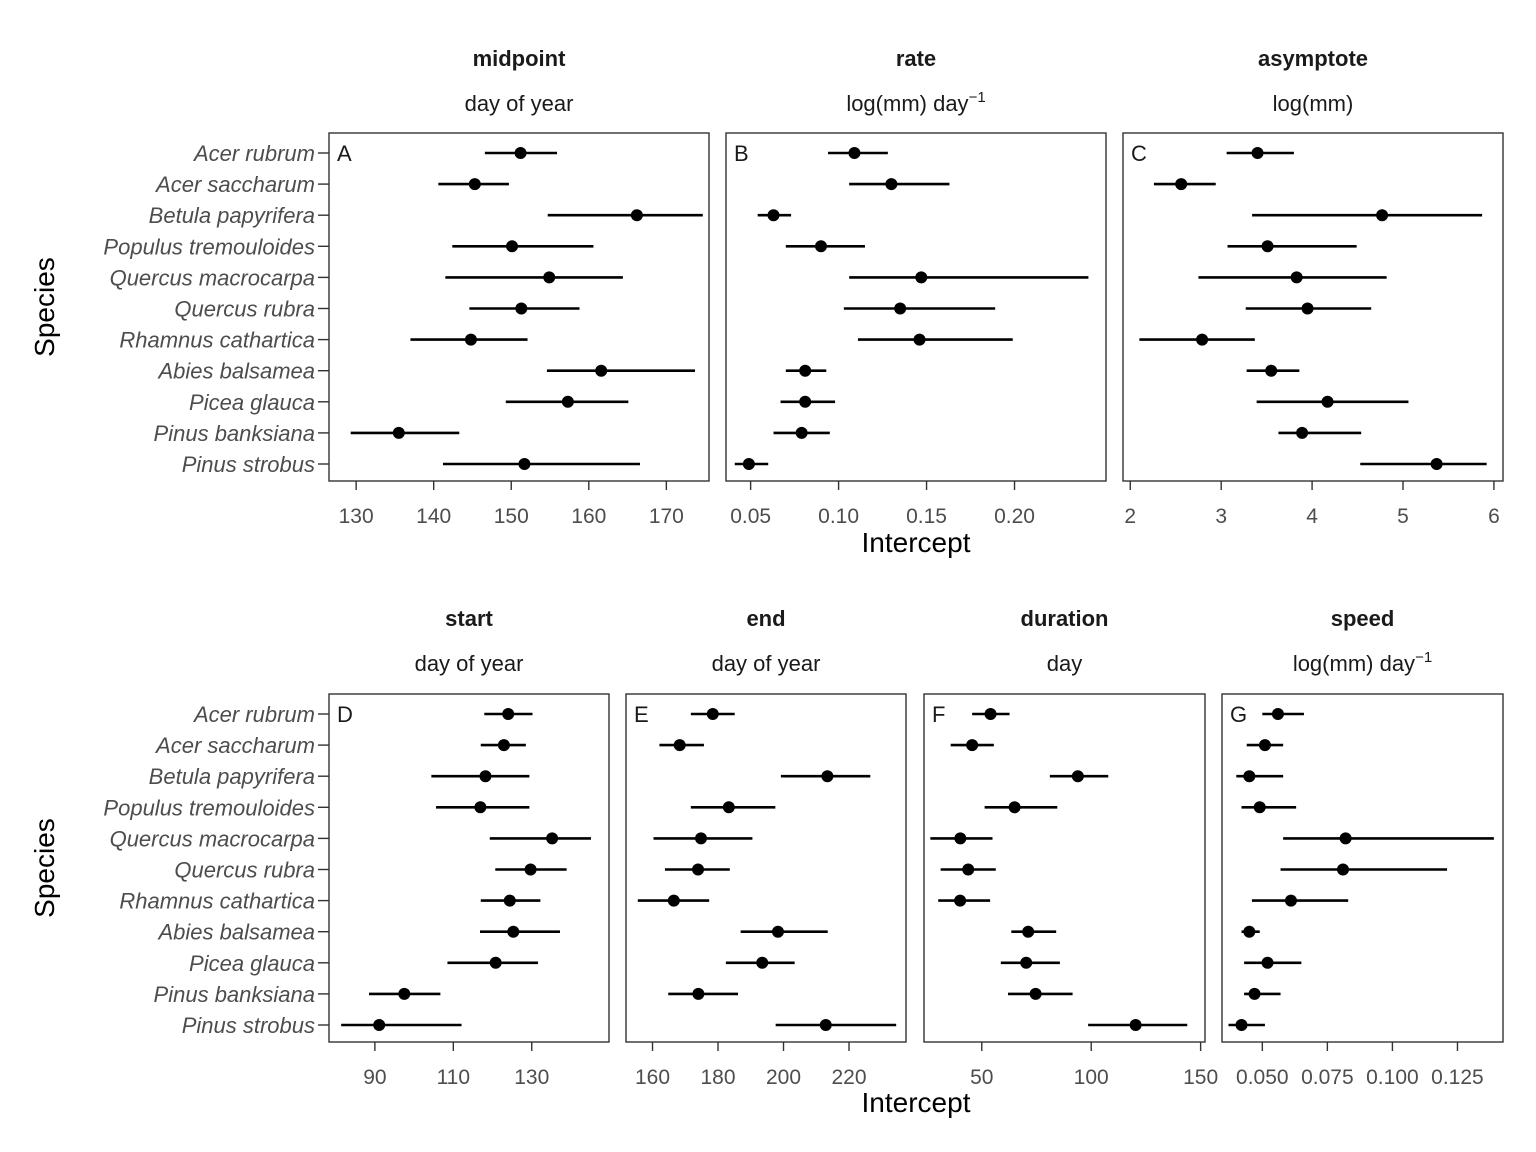  What do you see at coordinates (1392, 1077) in the screenshot?
I see `x-tick-label: 0.100` at bounding box center [1392, 1077].